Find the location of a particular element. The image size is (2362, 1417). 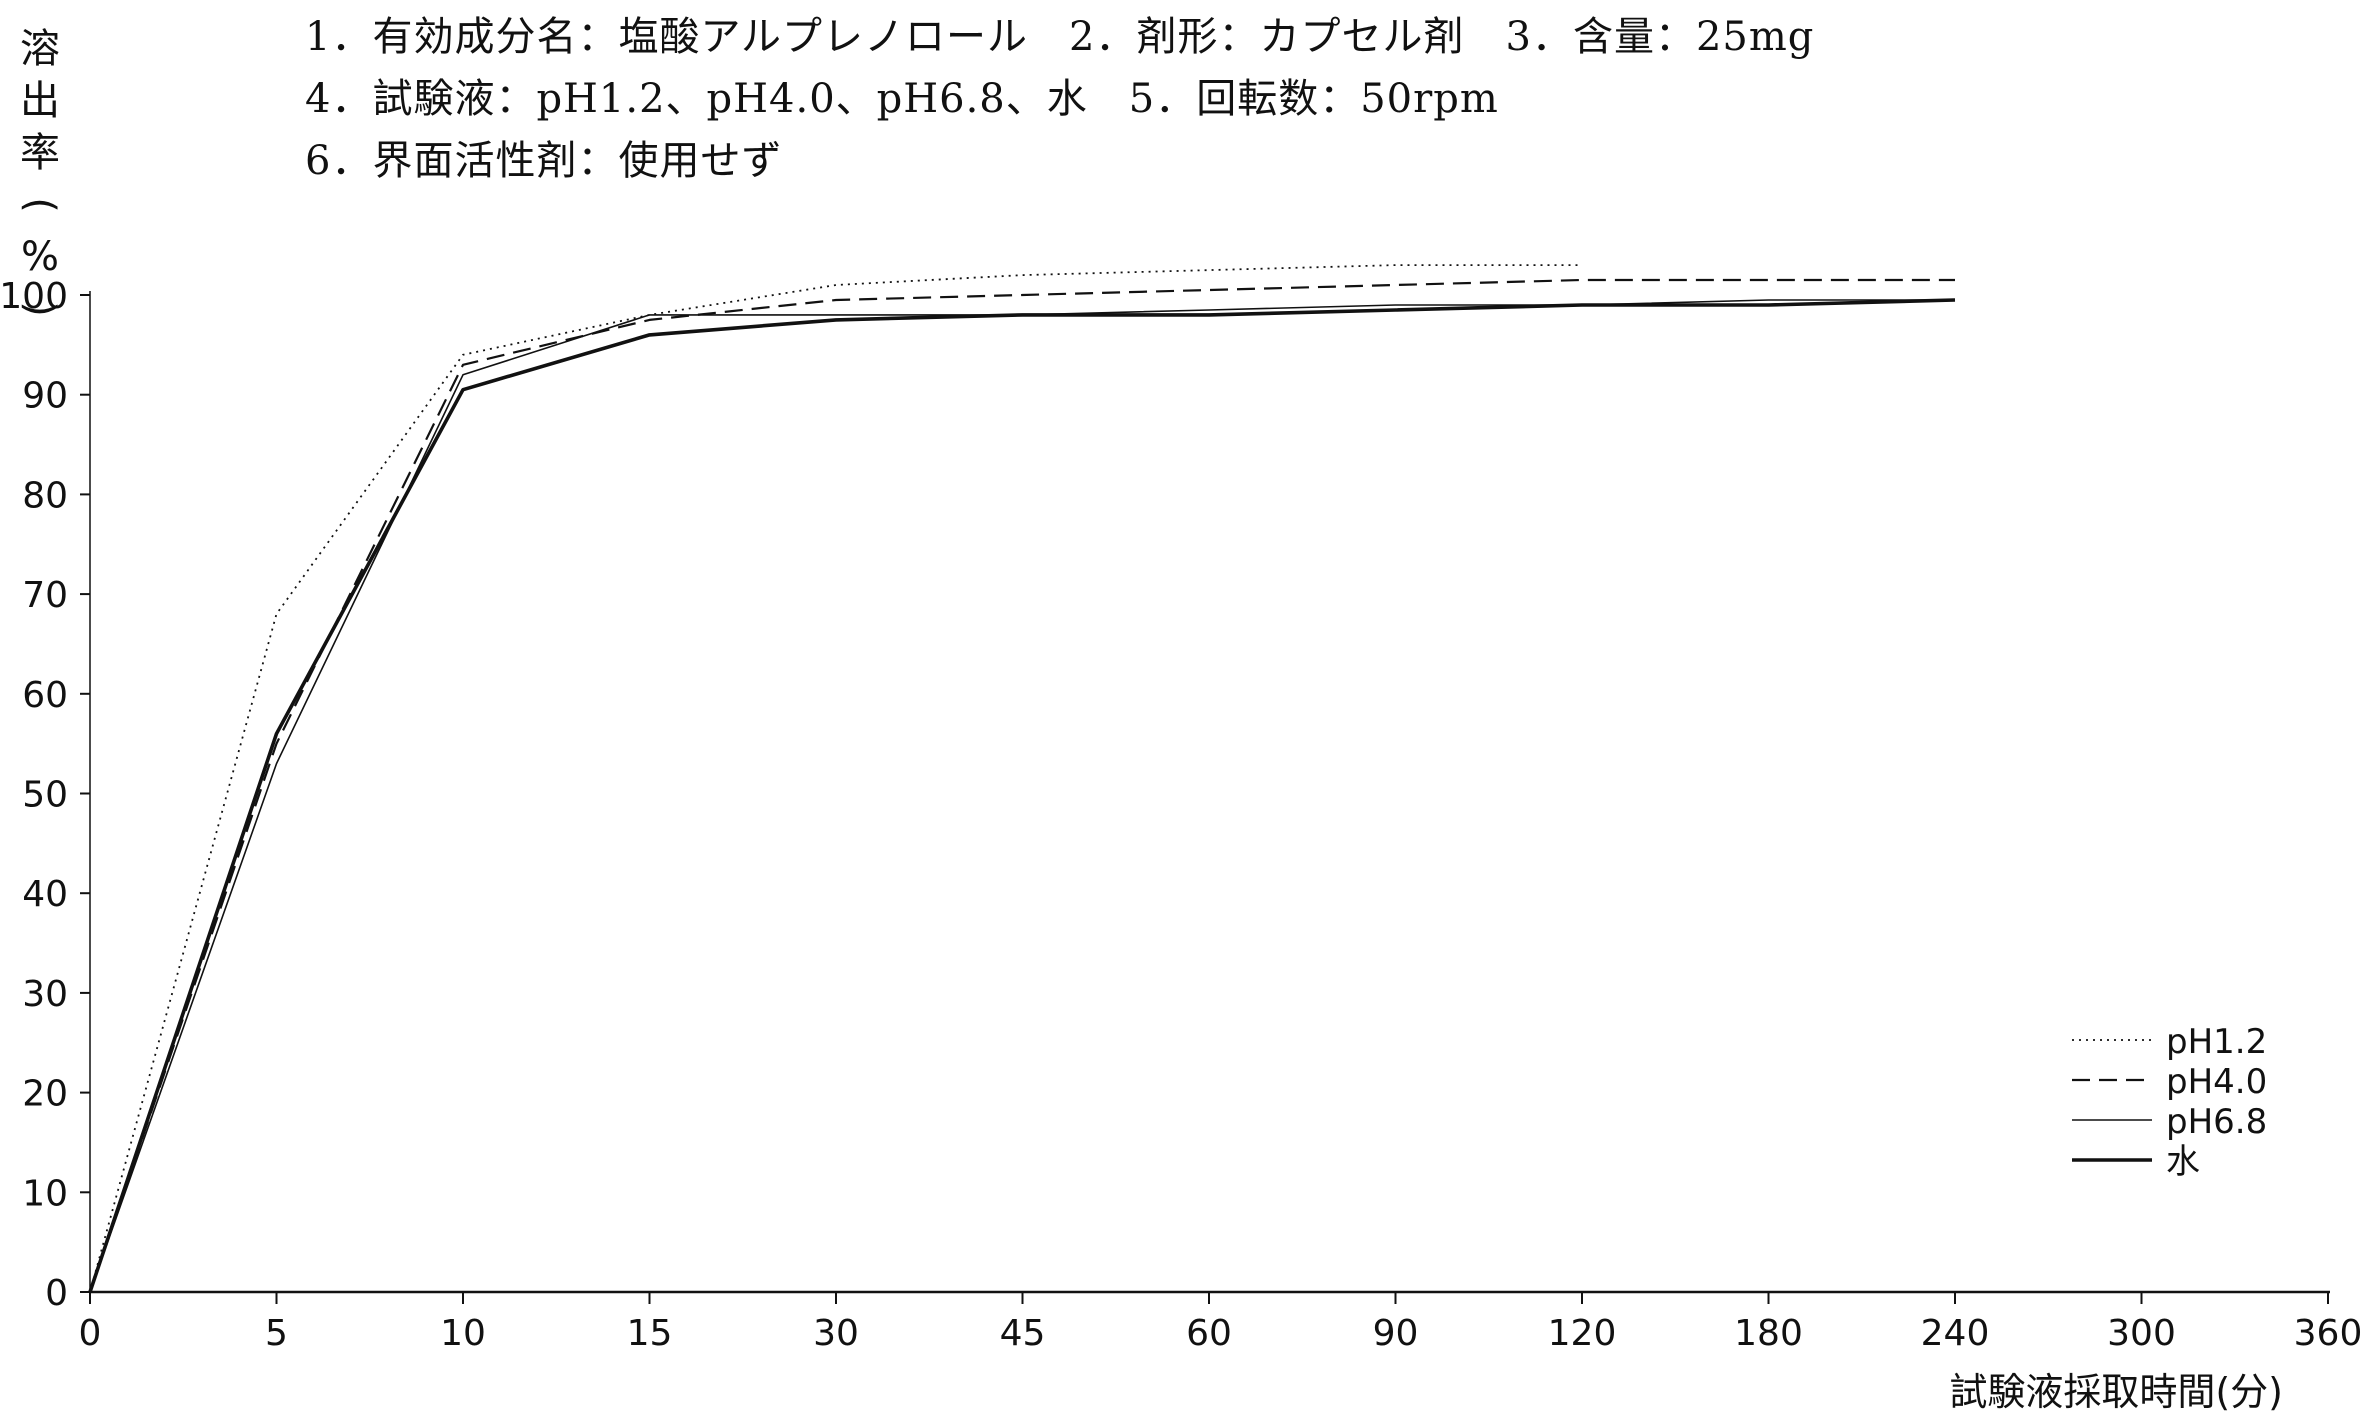

x-tick-label: 15 is located at coordinates (650, 1333).